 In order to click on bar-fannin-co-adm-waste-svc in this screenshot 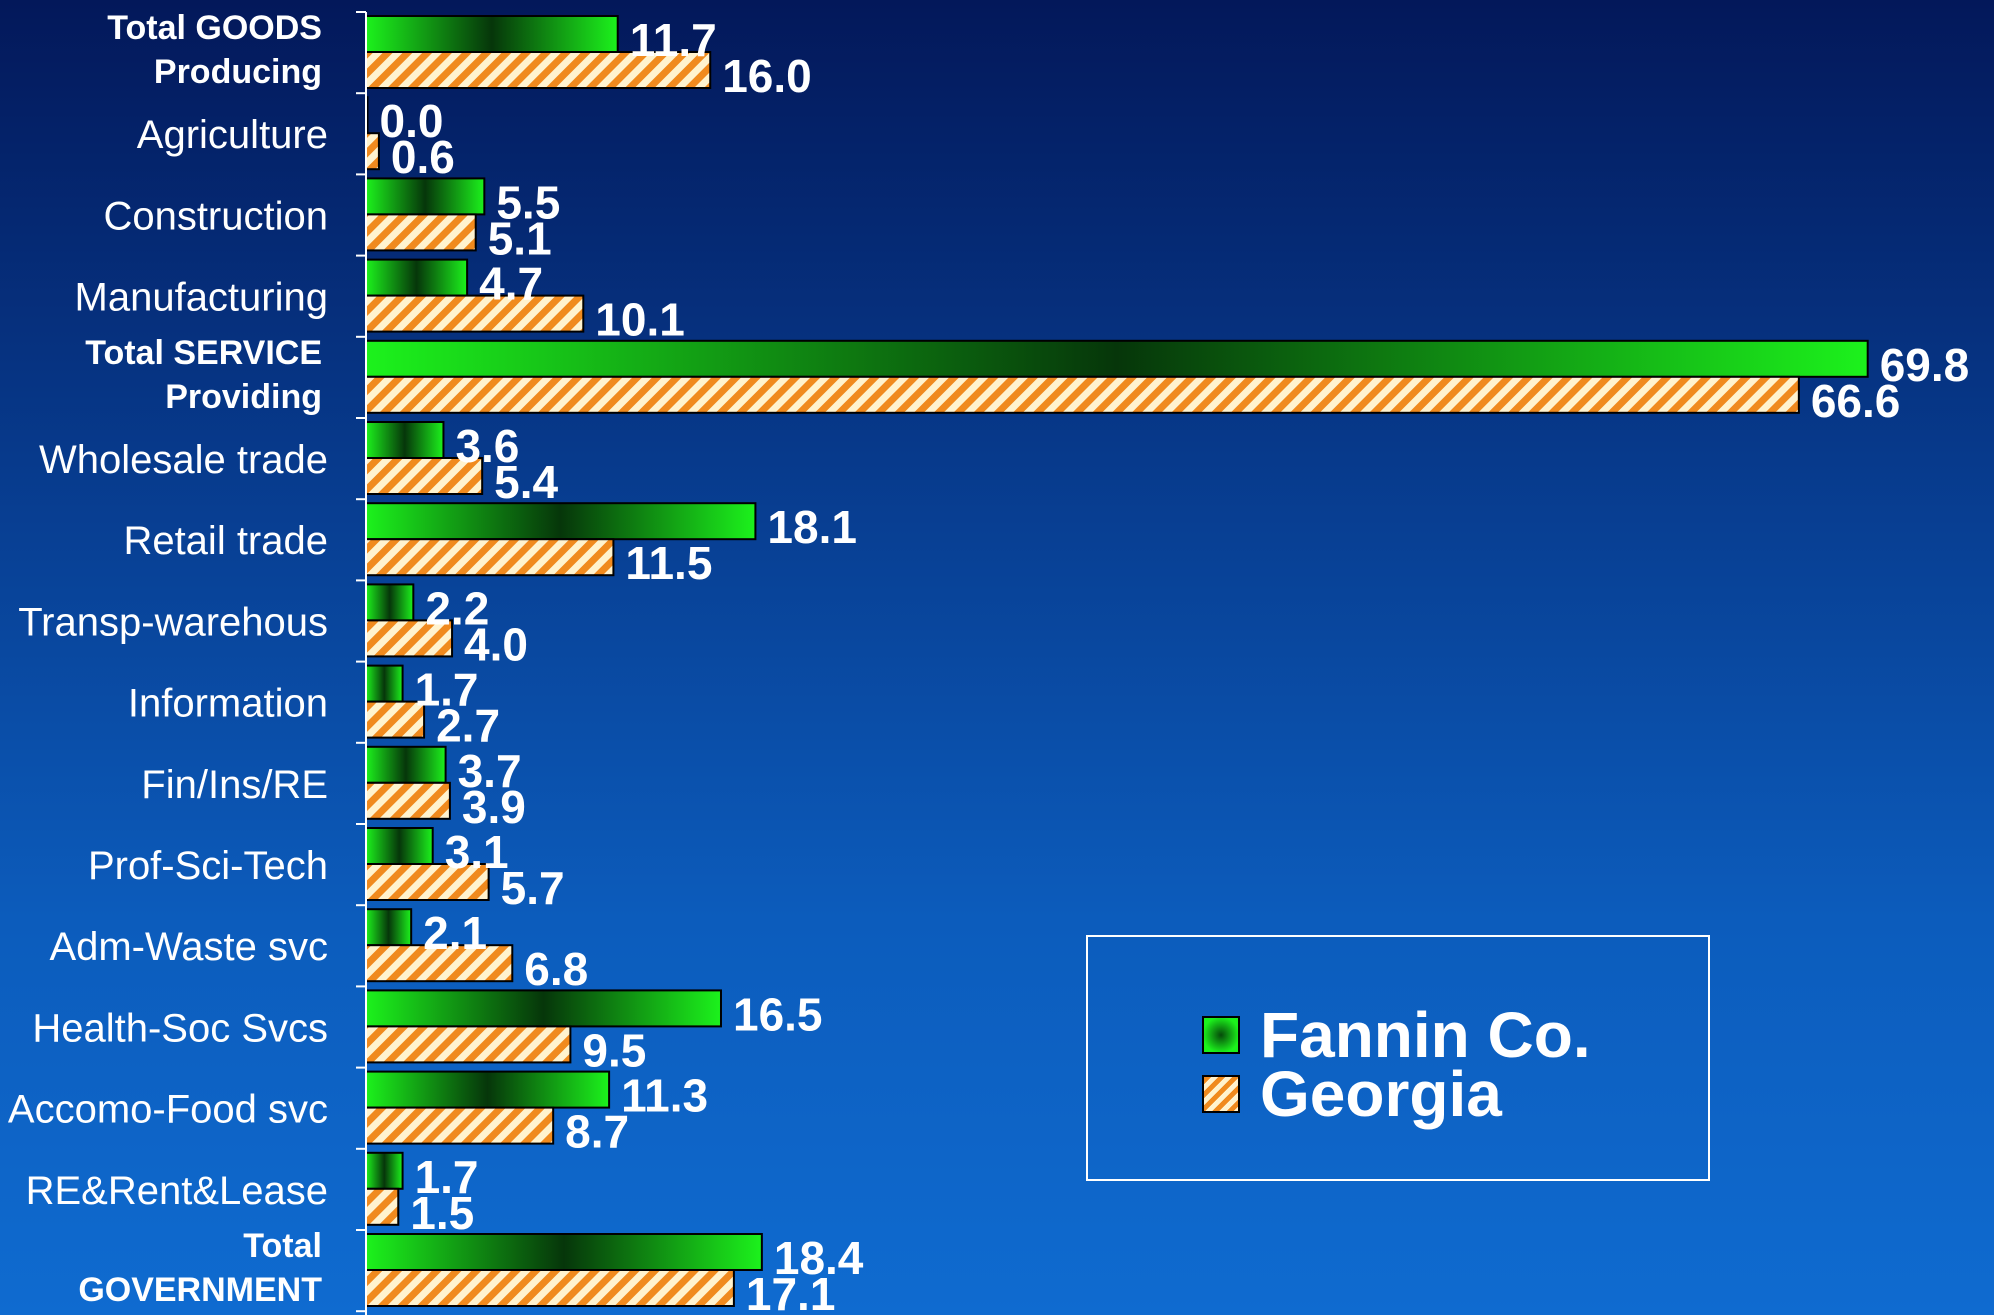, I will do `click(389, 927)`.